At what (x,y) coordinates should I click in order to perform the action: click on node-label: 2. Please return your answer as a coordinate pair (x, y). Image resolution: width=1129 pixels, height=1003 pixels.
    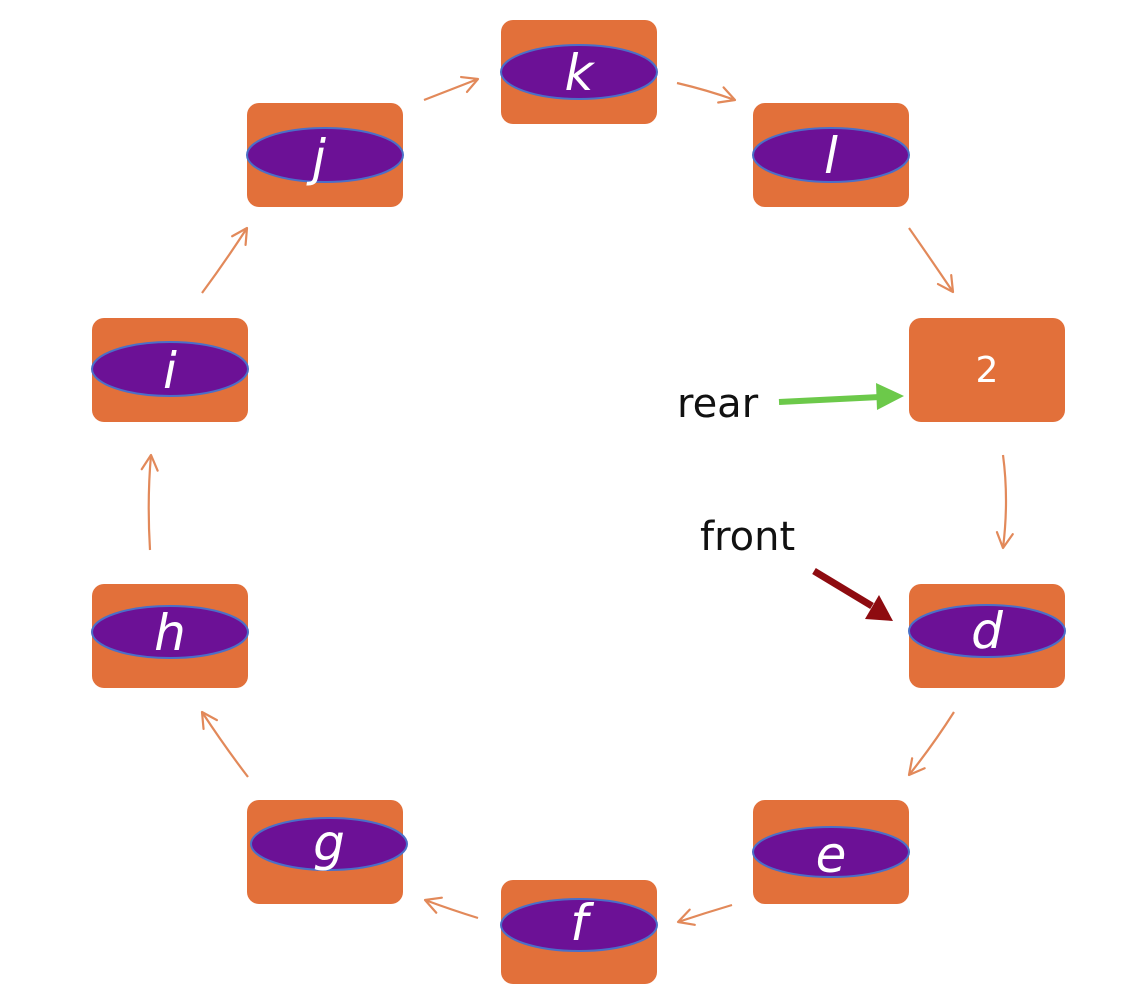
    Looking at the image, I should click on (987, 370).